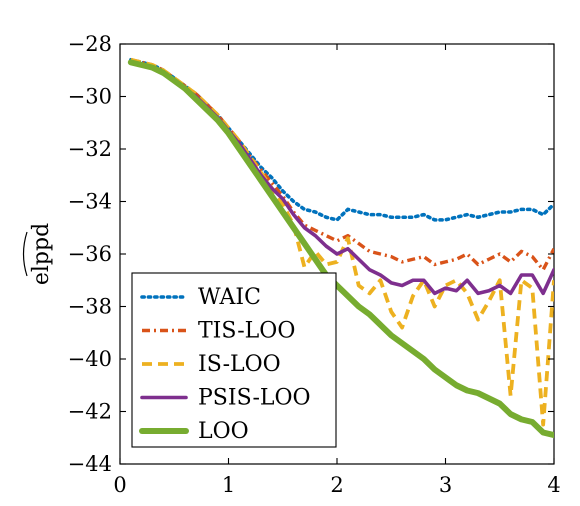 The image size is (580, 506). What do you see at coordinates (90, 412) in the screenshot?
I see `y-tick-label: −42` at bounding box center [90, 412].